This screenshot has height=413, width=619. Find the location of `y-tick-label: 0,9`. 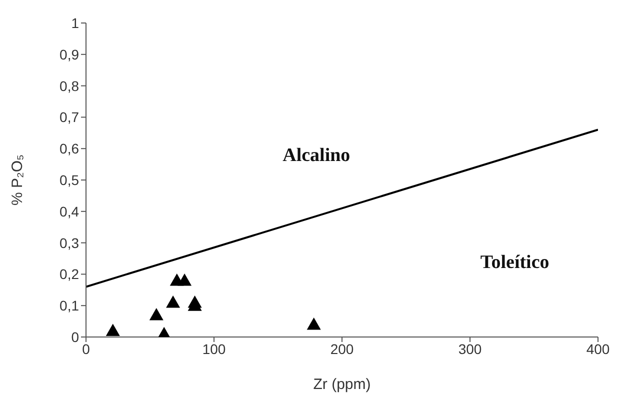

y-tick-label: 0,9 is located at coordinates (70, 54).